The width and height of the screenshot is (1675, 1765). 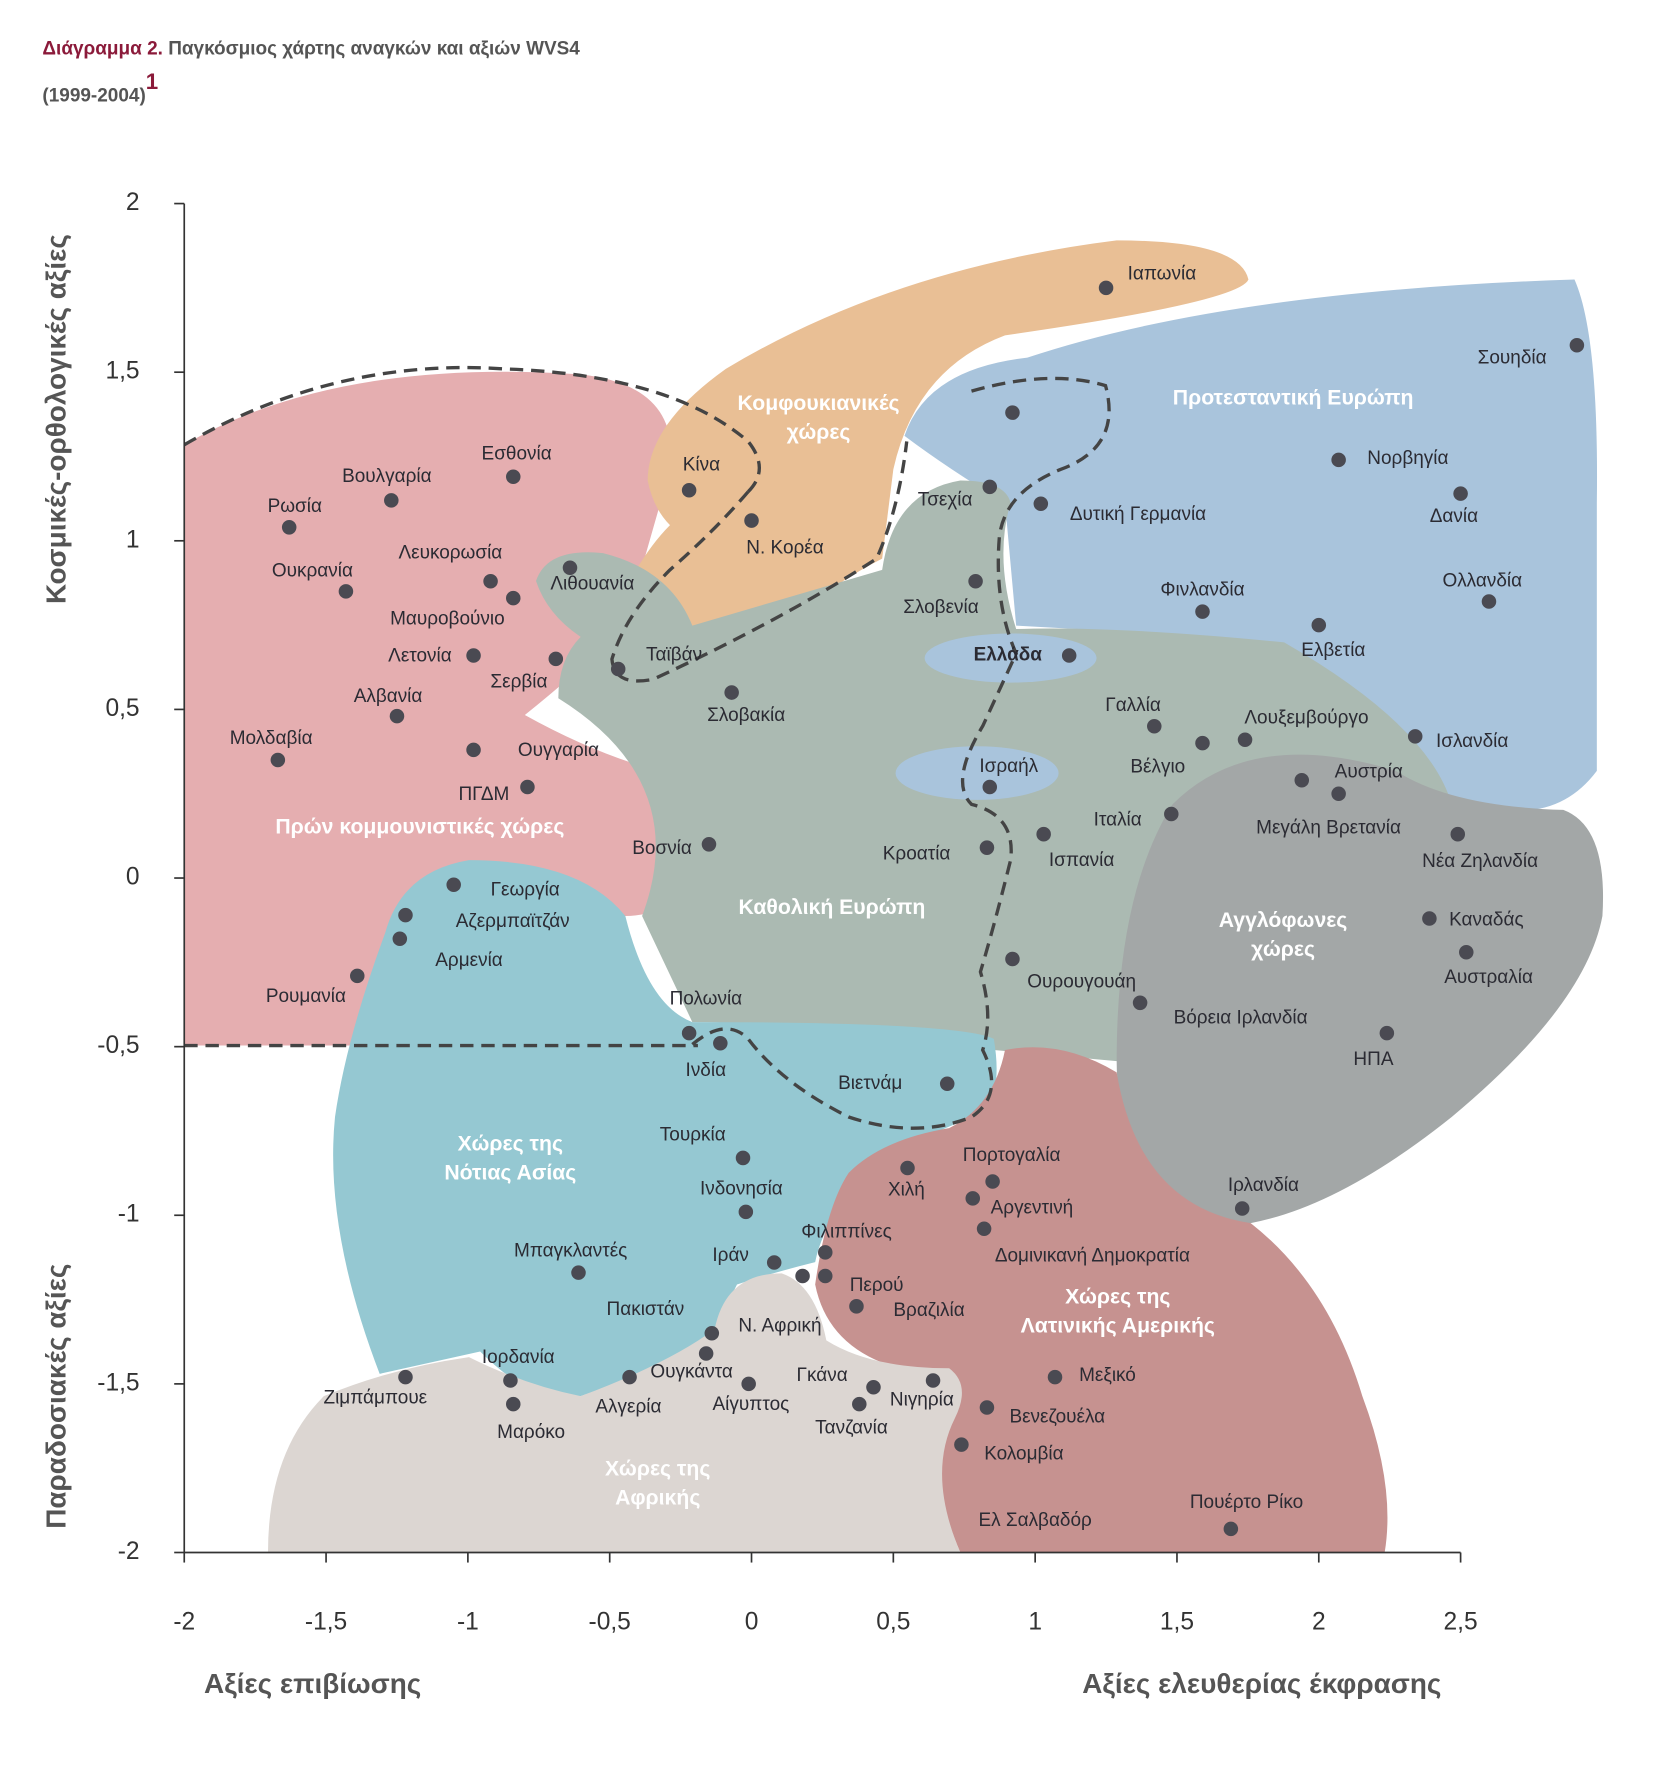 What do you see at coordinates (458, 708) in the screenshot?
I see `region-ex-communist` at bounding box center [458, 708].